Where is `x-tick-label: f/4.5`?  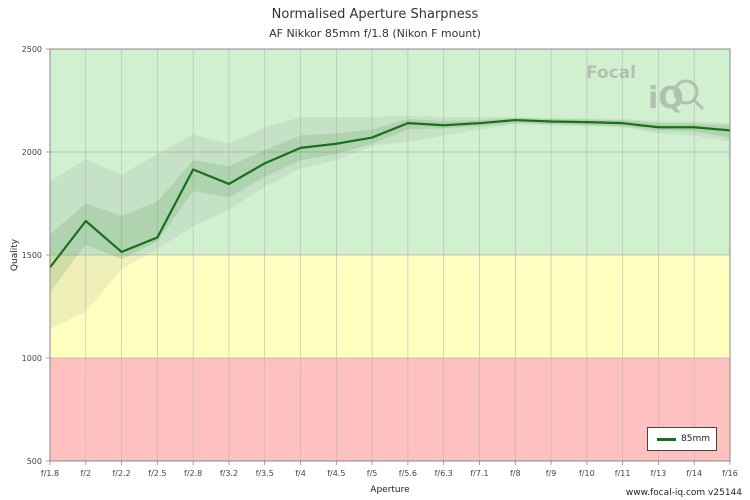 x-tick-label: f/4.5 is located at coordinates (336, 473).